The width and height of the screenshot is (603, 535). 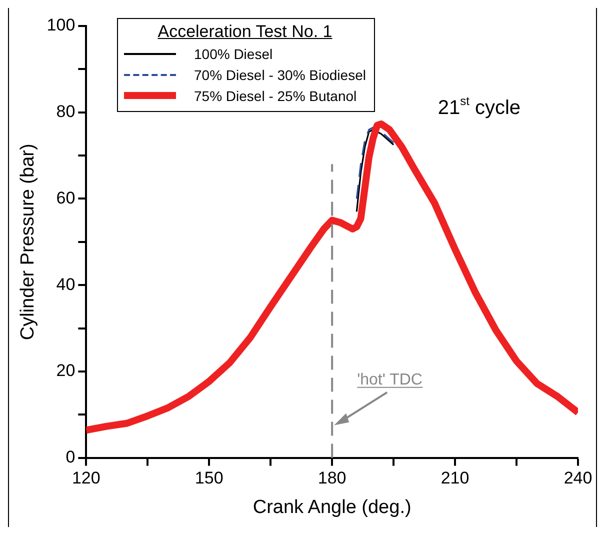 What do you see at coordinates (332, 478) in the screenshot?
I see `x-tick-label: 180` at bounding box center [332, 478].